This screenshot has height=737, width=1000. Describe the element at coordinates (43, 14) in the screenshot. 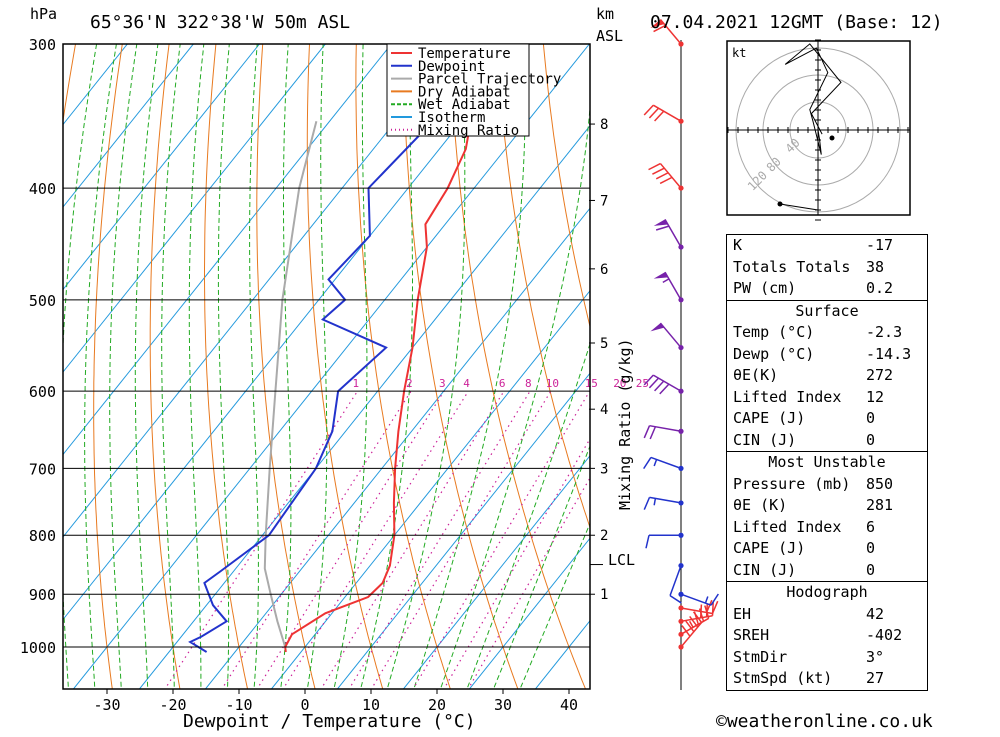

I see `pressure-unit-label: hPa` at that location.